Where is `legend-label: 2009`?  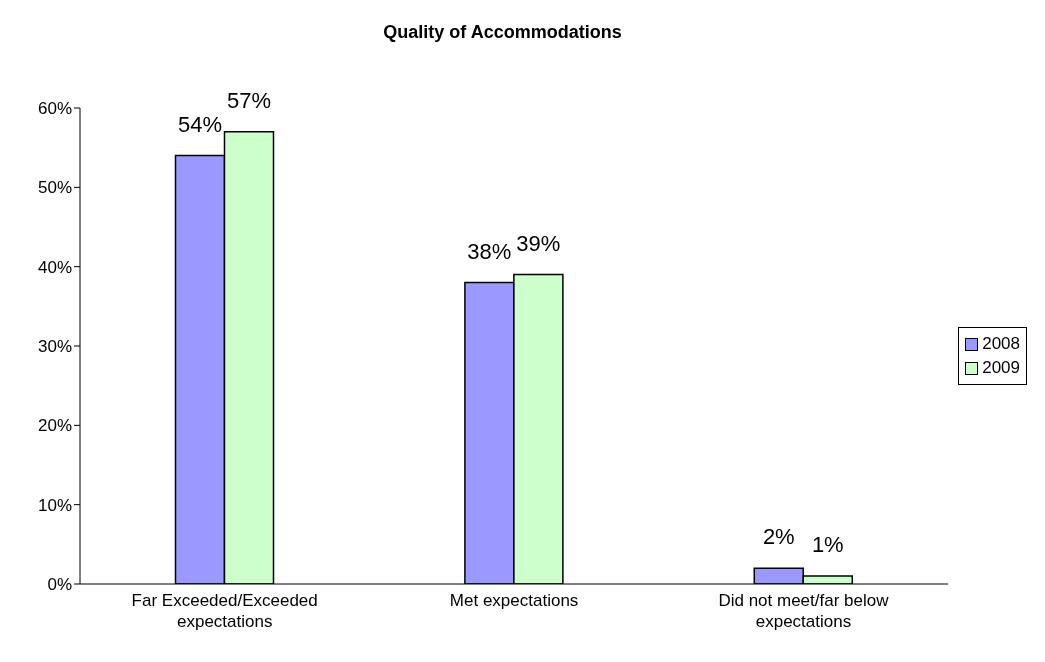 legend-label: 2009 is located at coordinates (1001, 368).